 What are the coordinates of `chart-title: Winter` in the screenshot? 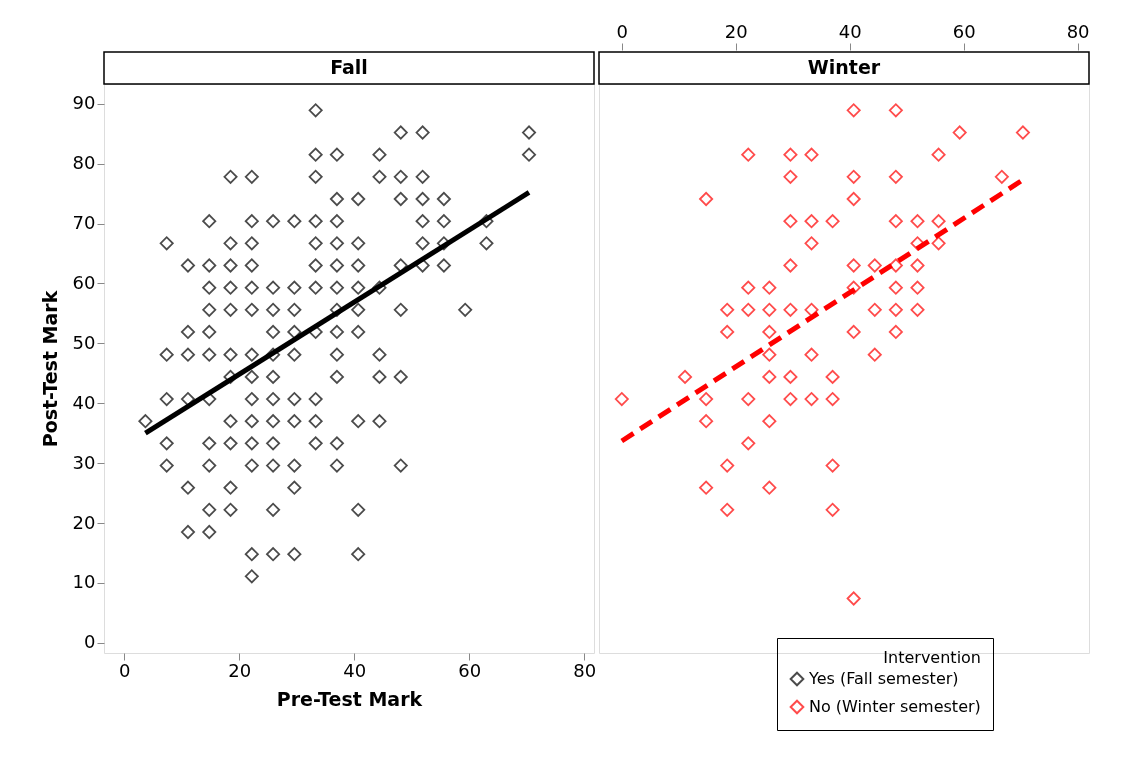 It's located at (844, 67).